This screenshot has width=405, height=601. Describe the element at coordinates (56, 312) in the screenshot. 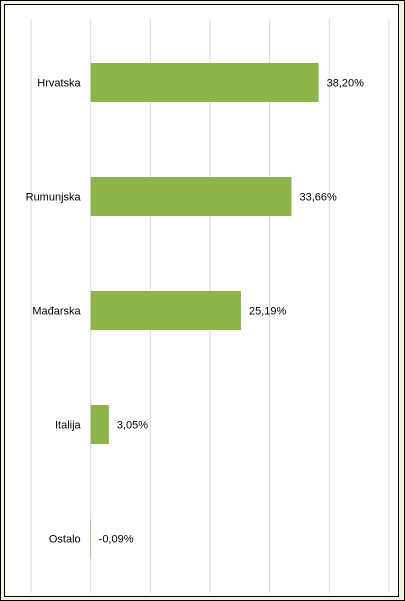

I see `category-label: Mađarska` at that location.